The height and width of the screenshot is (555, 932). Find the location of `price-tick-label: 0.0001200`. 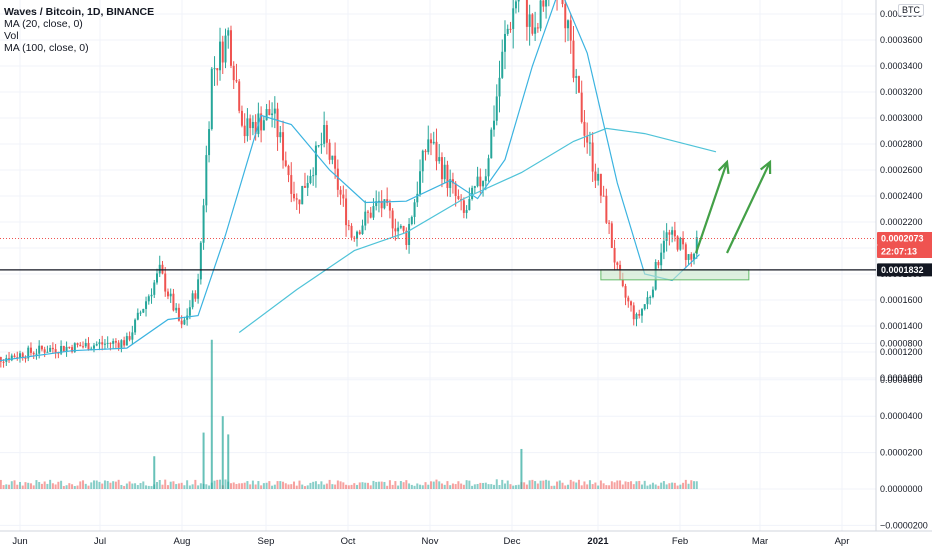

price-tick-label: 0.0001200 is located at coordinates (901, 352).